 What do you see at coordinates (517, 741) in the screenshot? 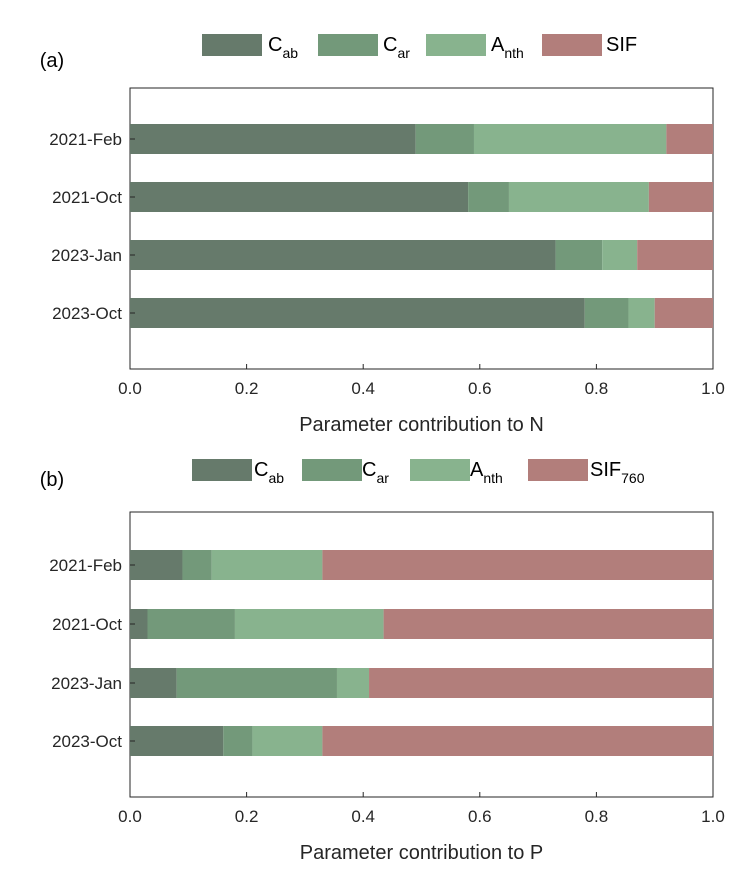
I see `bar-sif760-2023-oct` at bounding box center [517, 741].